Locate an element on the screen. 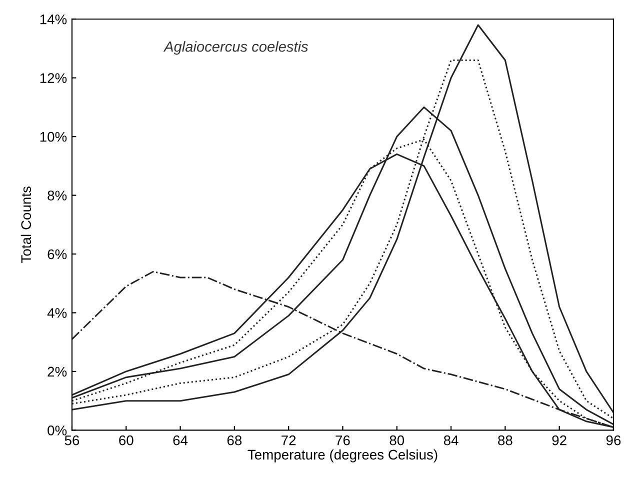 This screenshot has width=626, height=478. x-tick-label: 80 is located at coordinates (397, 440).